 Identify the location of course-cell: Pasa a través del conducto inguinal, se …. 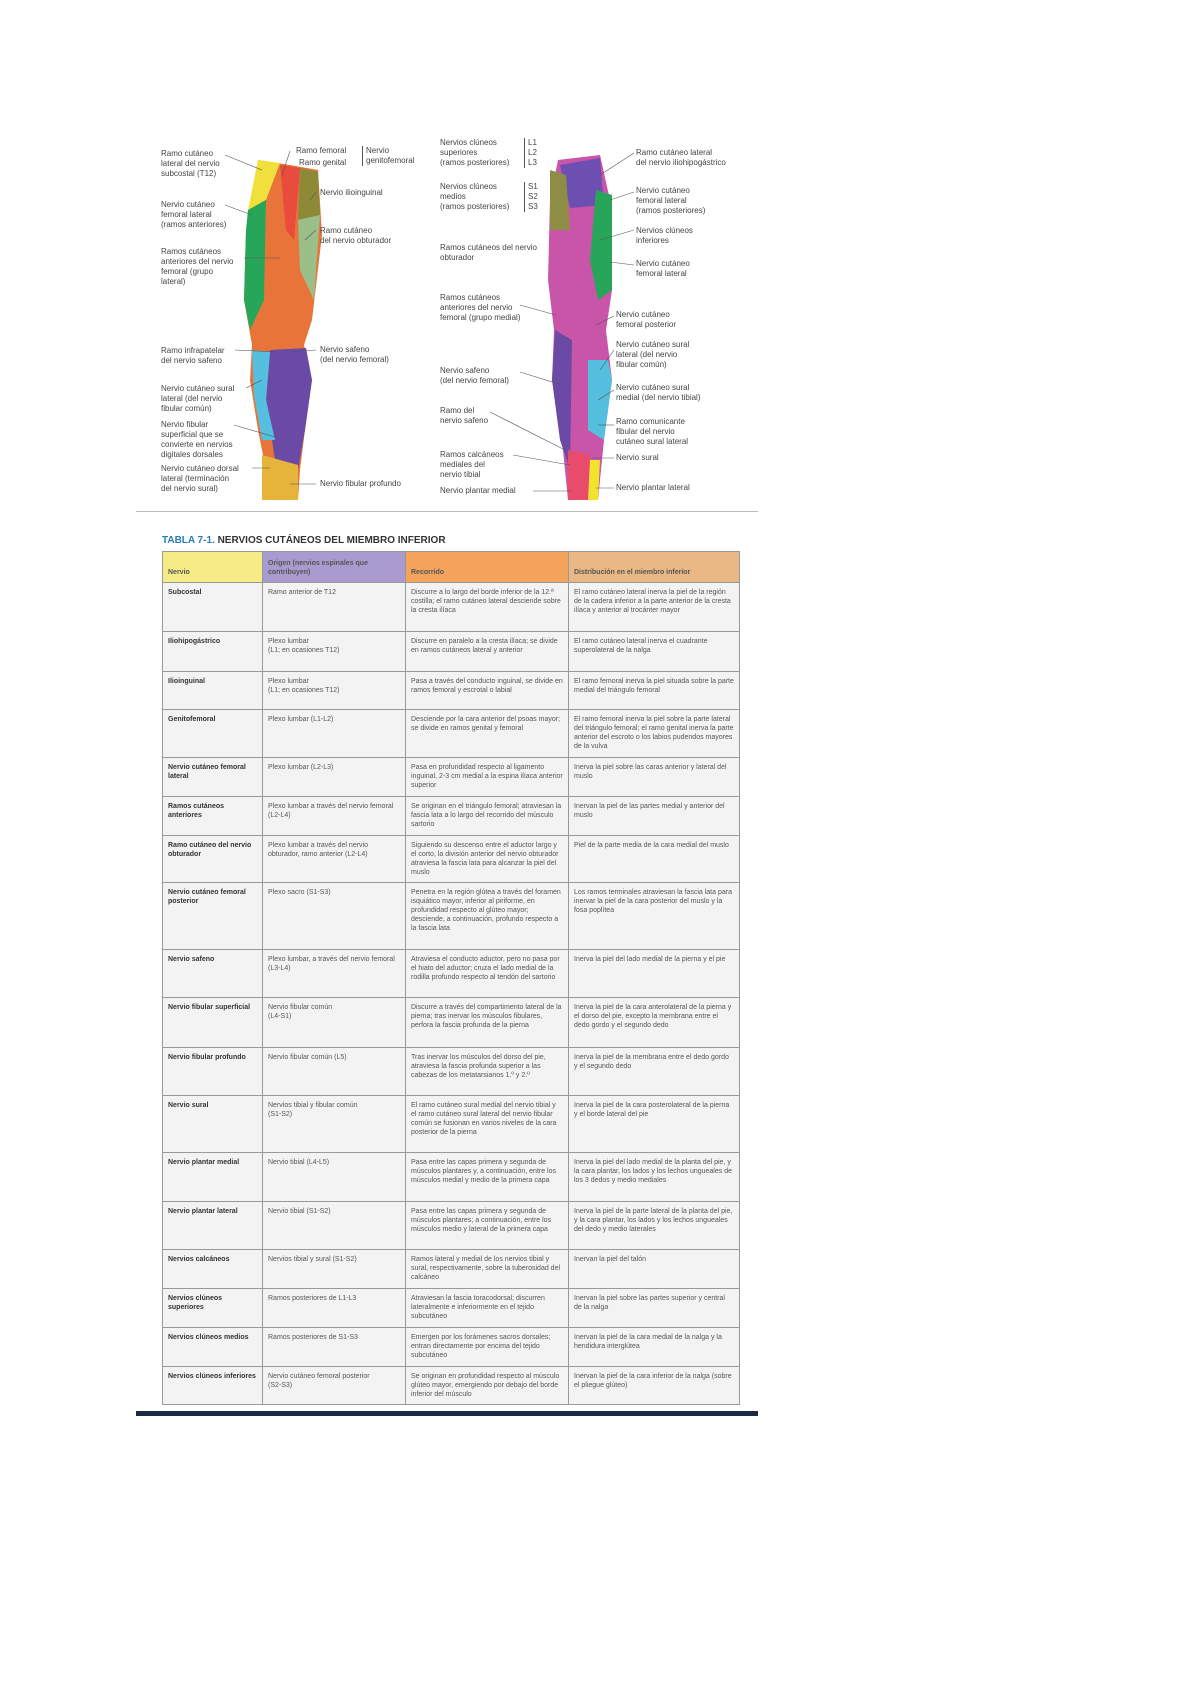
(487, 690).